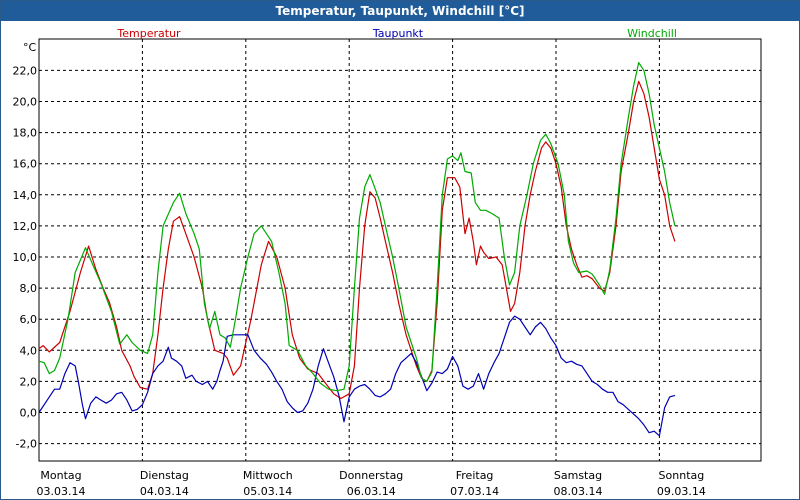 The width and height of the screenshot is (800, 500). Describe the element at coordinates (652, 33) in the screenshot. I see `legend-entry-windchill: Windchill` at that location.